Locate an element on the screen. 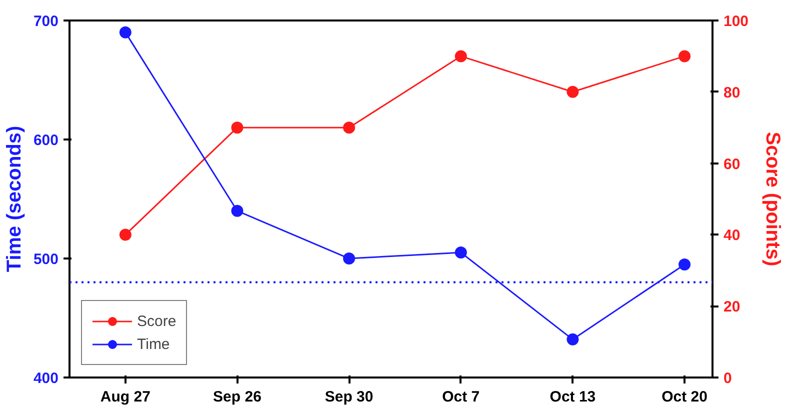 This screenshot has width=786, height=408. x-tick-label: Sep 26 is located at coordinates (237, 397).